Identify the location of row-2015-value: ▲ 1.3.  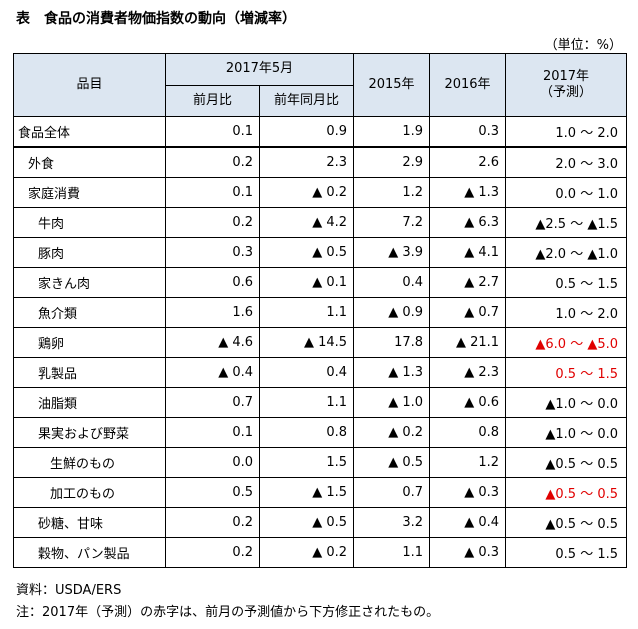
(392, 372).